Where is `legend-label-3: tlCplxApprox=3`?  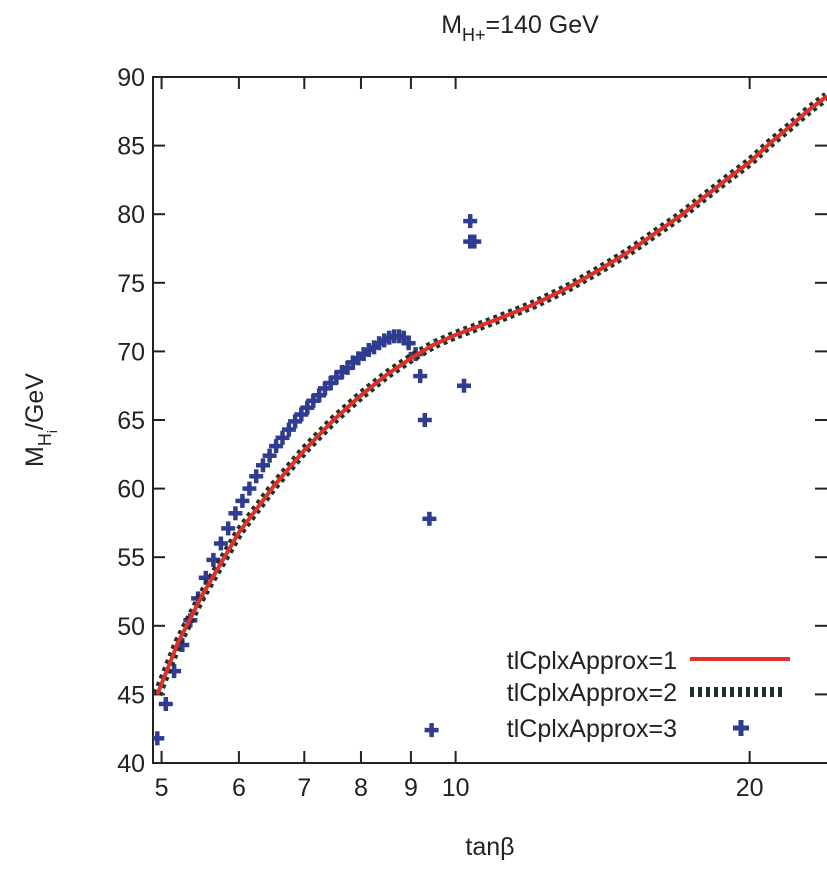
legend-label-3: tlCplxApprox=3 is located at coordinates (592, 729).